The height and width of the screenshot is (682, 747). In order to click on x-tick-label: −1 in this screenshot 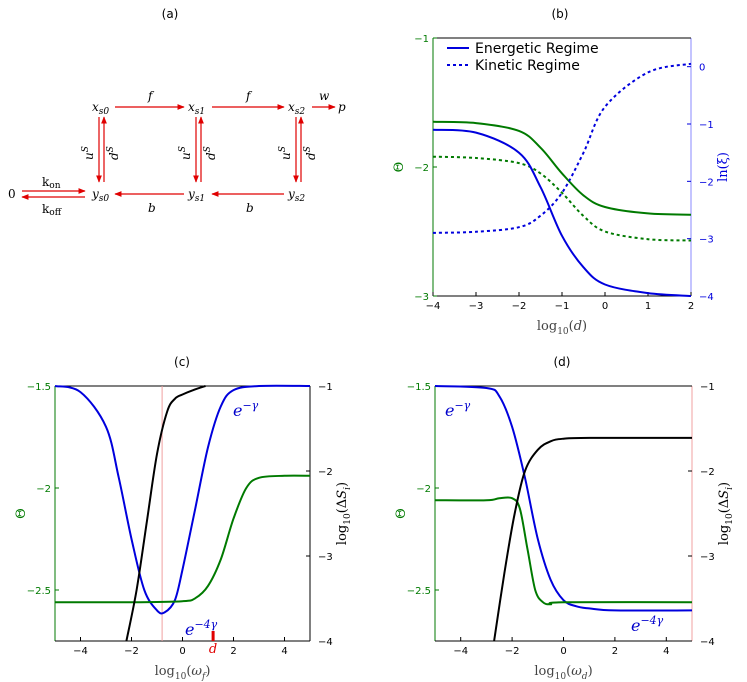, I will do `click(562, 306)`.